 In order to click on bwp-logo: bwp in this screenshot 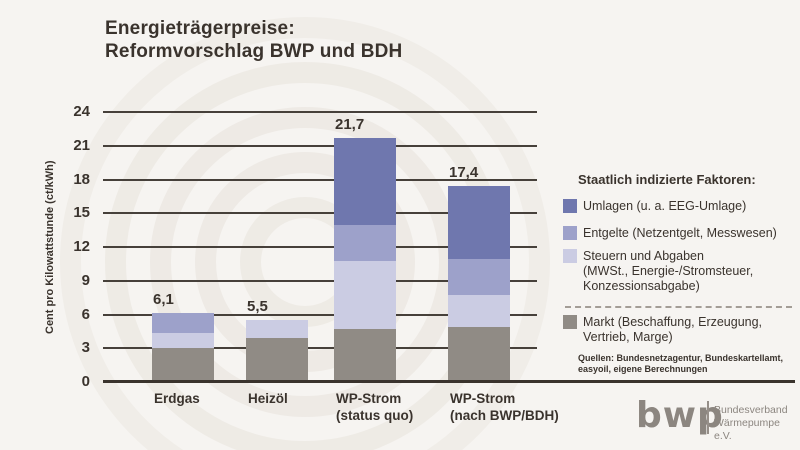, I will do `click(680, 415)`.